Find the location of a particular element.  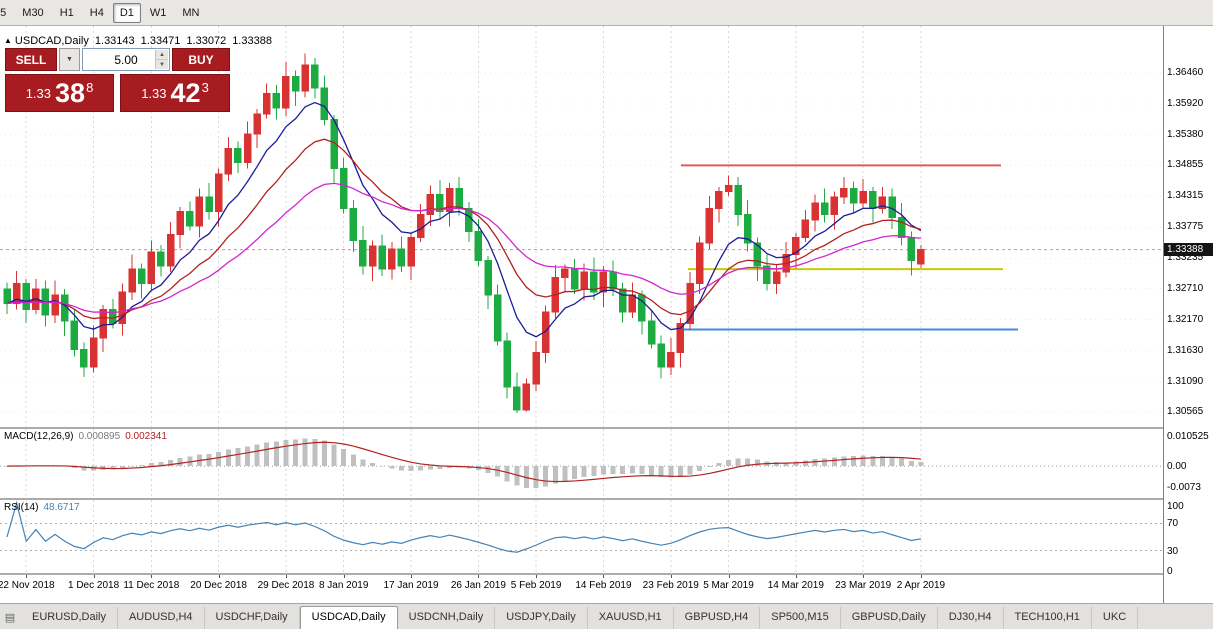

timeframe-button-m5: M5 is located at coordinates (3, 12).